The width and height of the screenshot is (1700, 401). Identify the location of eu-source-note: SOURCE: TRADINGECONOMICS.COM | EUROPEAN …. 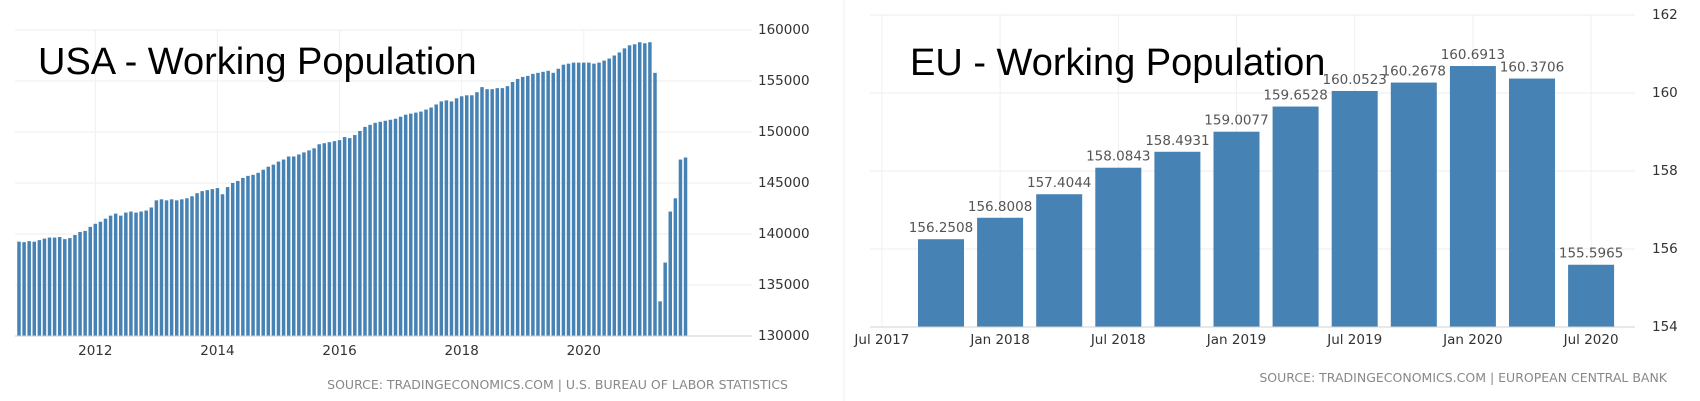
(1463, 377).